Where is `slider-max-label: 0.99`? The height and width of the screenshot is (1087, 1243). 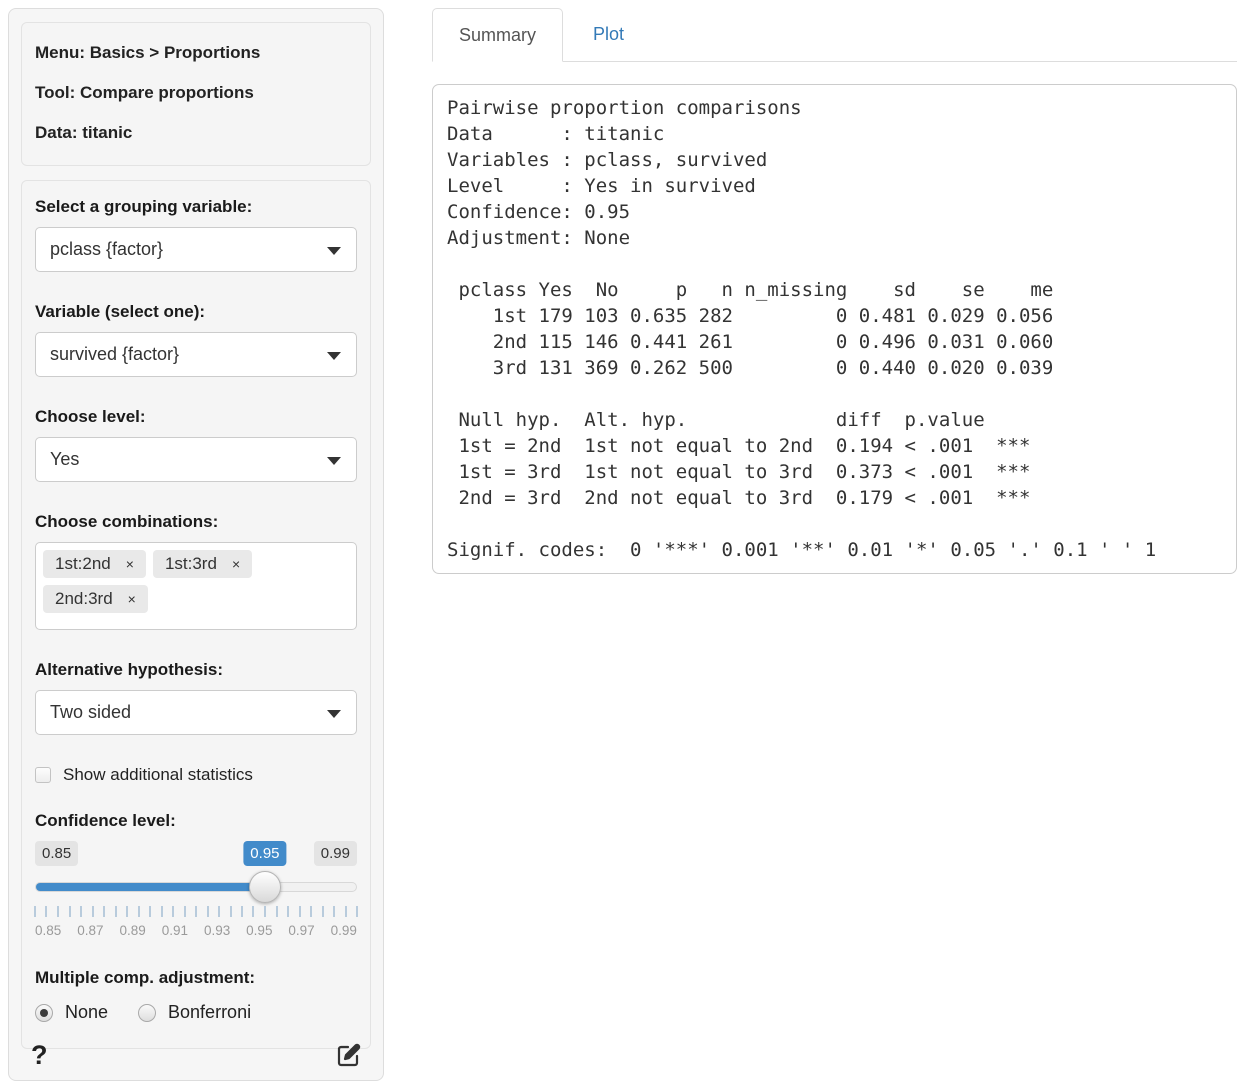 slider-max-label: 0.99 is located at coordinates (335, 853).